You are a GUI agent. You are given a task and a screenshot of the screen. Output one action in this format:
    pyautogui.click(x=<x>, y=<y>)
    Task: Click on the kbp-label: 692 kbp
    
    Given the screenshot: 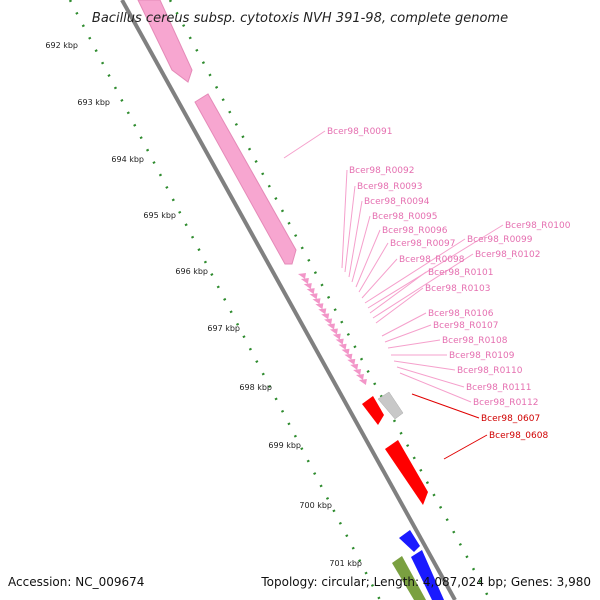 What is the action you would take?
    pyautogui.click(x=61, y=45)
    